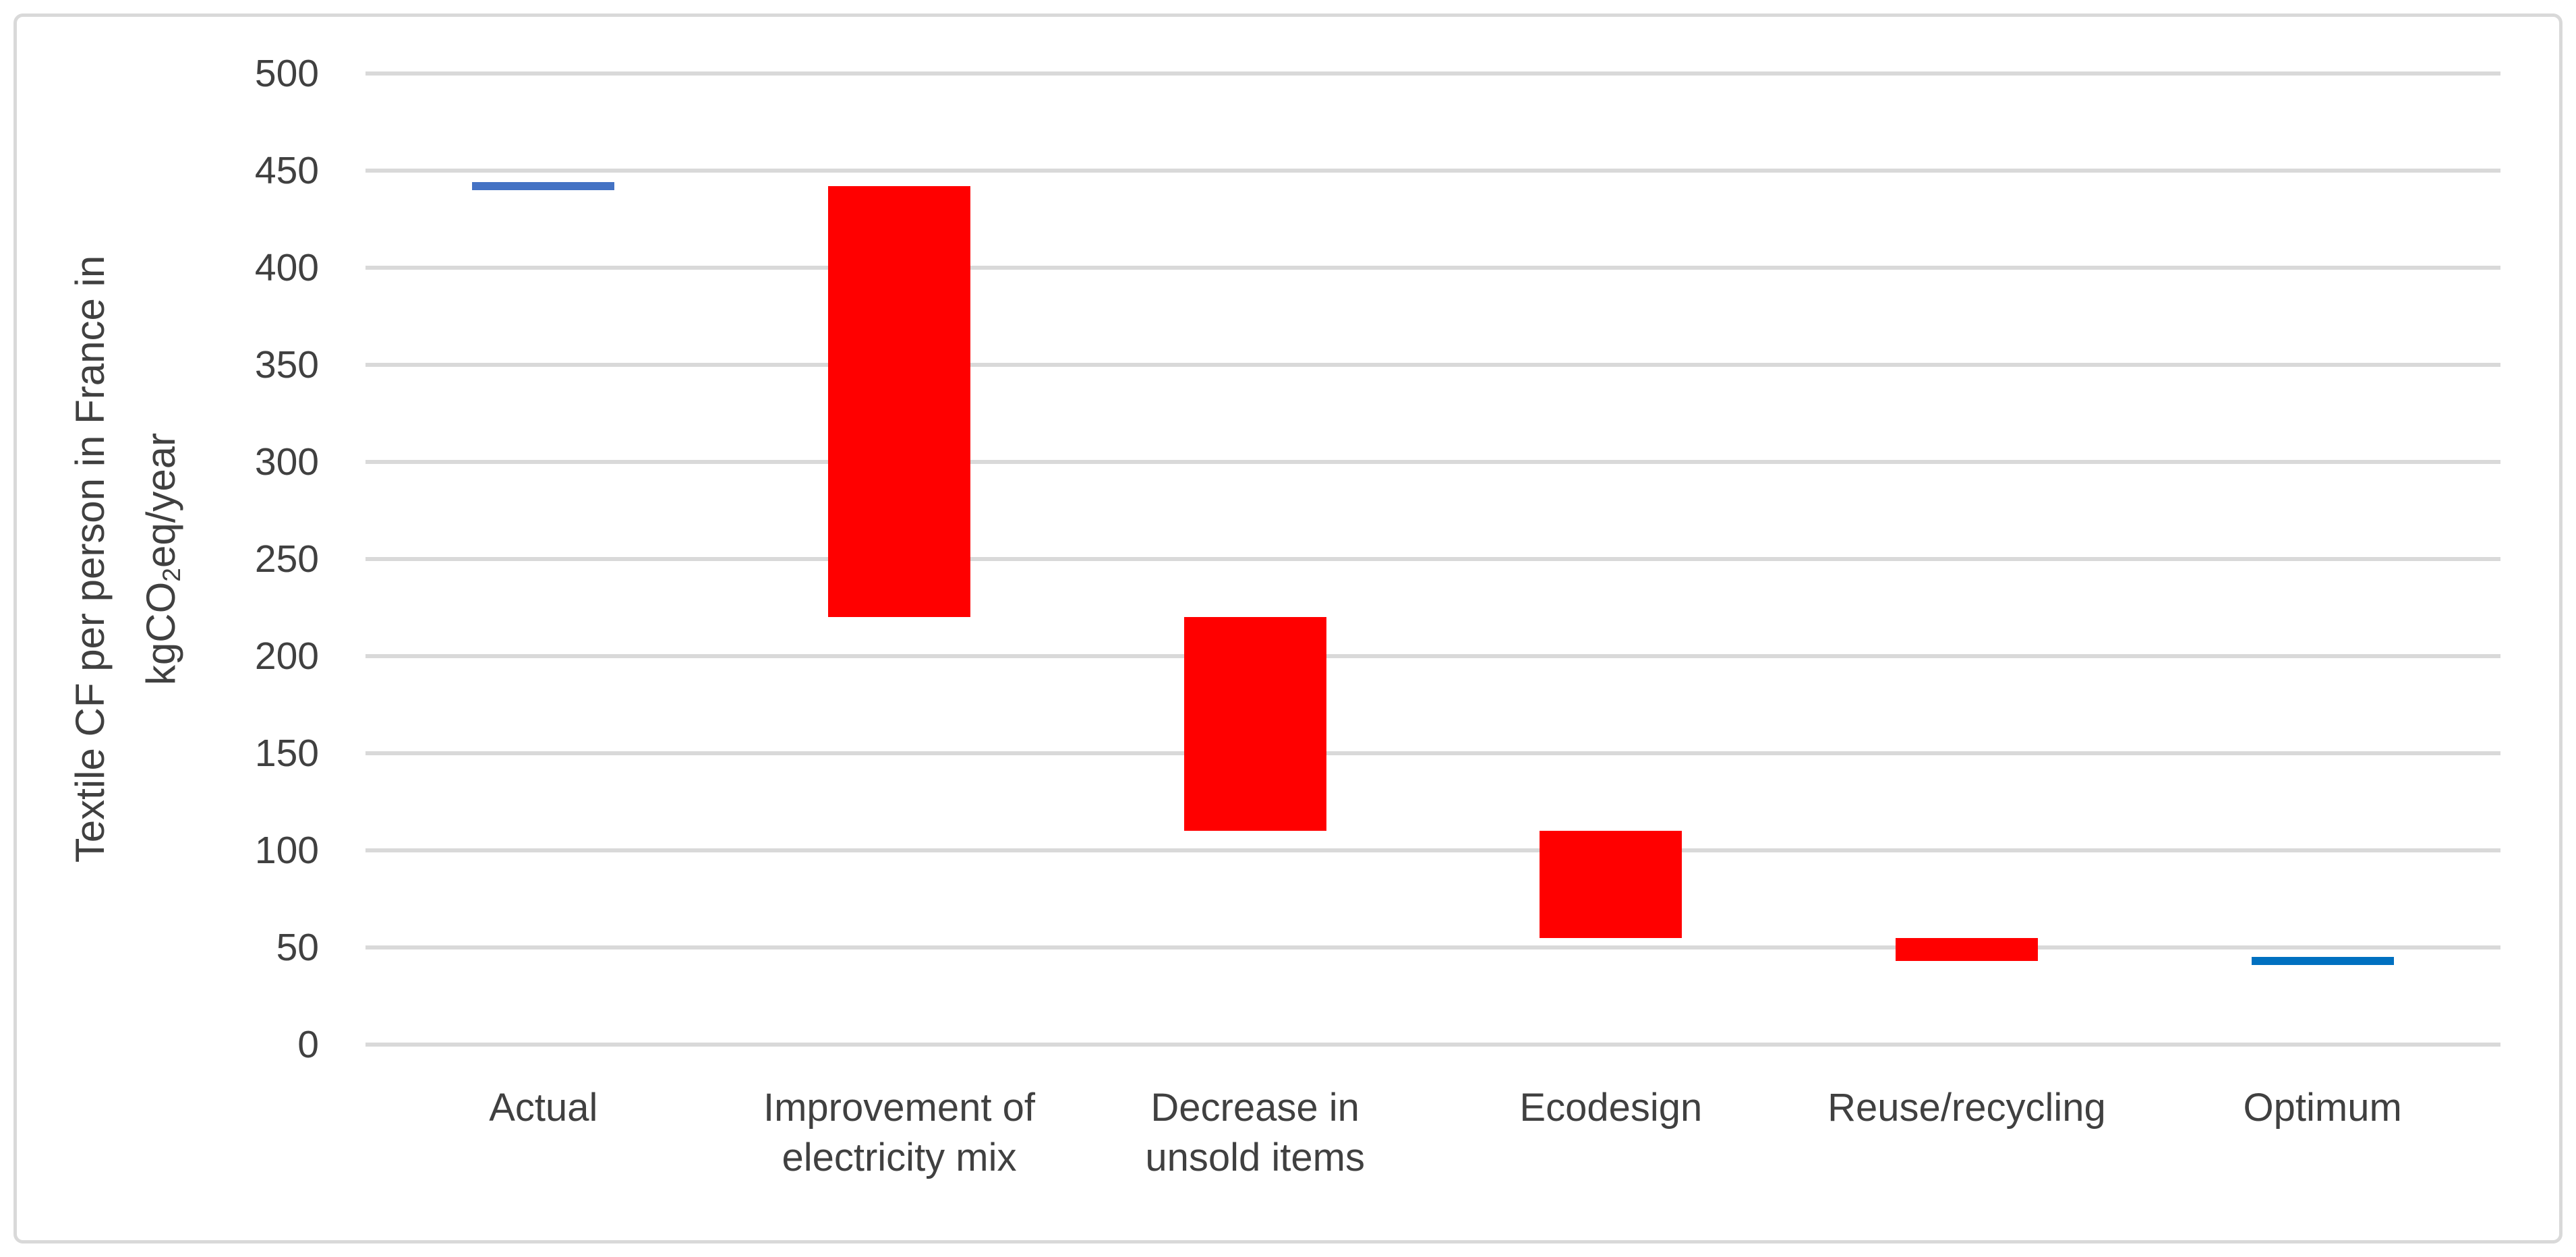 The image size is (2576, 1257). Describe the element at coordinates (1254, 1108) in the screenshot. I see `x-category-label-line: Decrease in` at that location.